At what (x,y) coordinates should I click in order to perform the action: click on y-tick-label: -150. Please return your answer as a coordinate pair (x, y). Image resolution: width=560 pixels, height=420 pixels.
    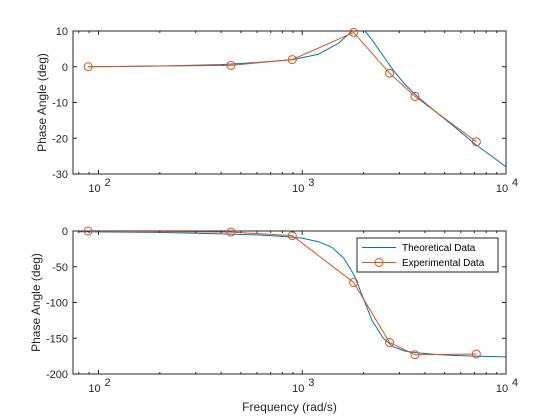
    Looking at the image, I should click on (57, 339).